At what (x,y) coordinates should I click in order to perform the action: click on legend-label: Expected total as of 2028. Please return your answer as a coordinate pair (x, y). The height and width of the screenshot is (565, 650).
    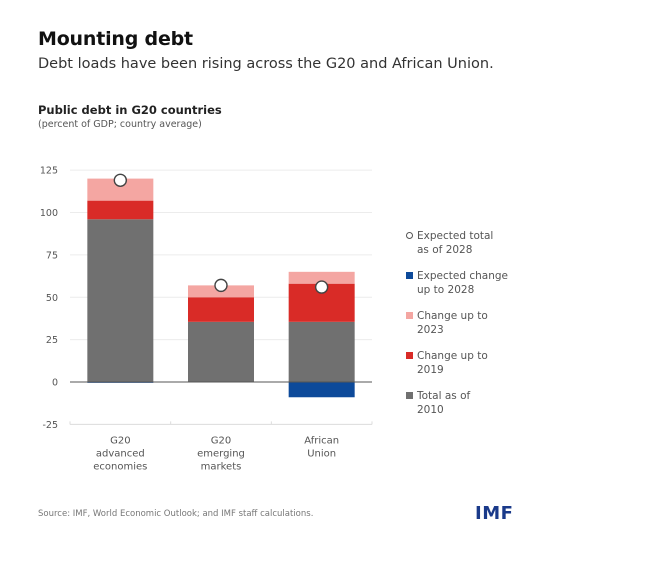
    Looking at the image, I should click on (455, 243).